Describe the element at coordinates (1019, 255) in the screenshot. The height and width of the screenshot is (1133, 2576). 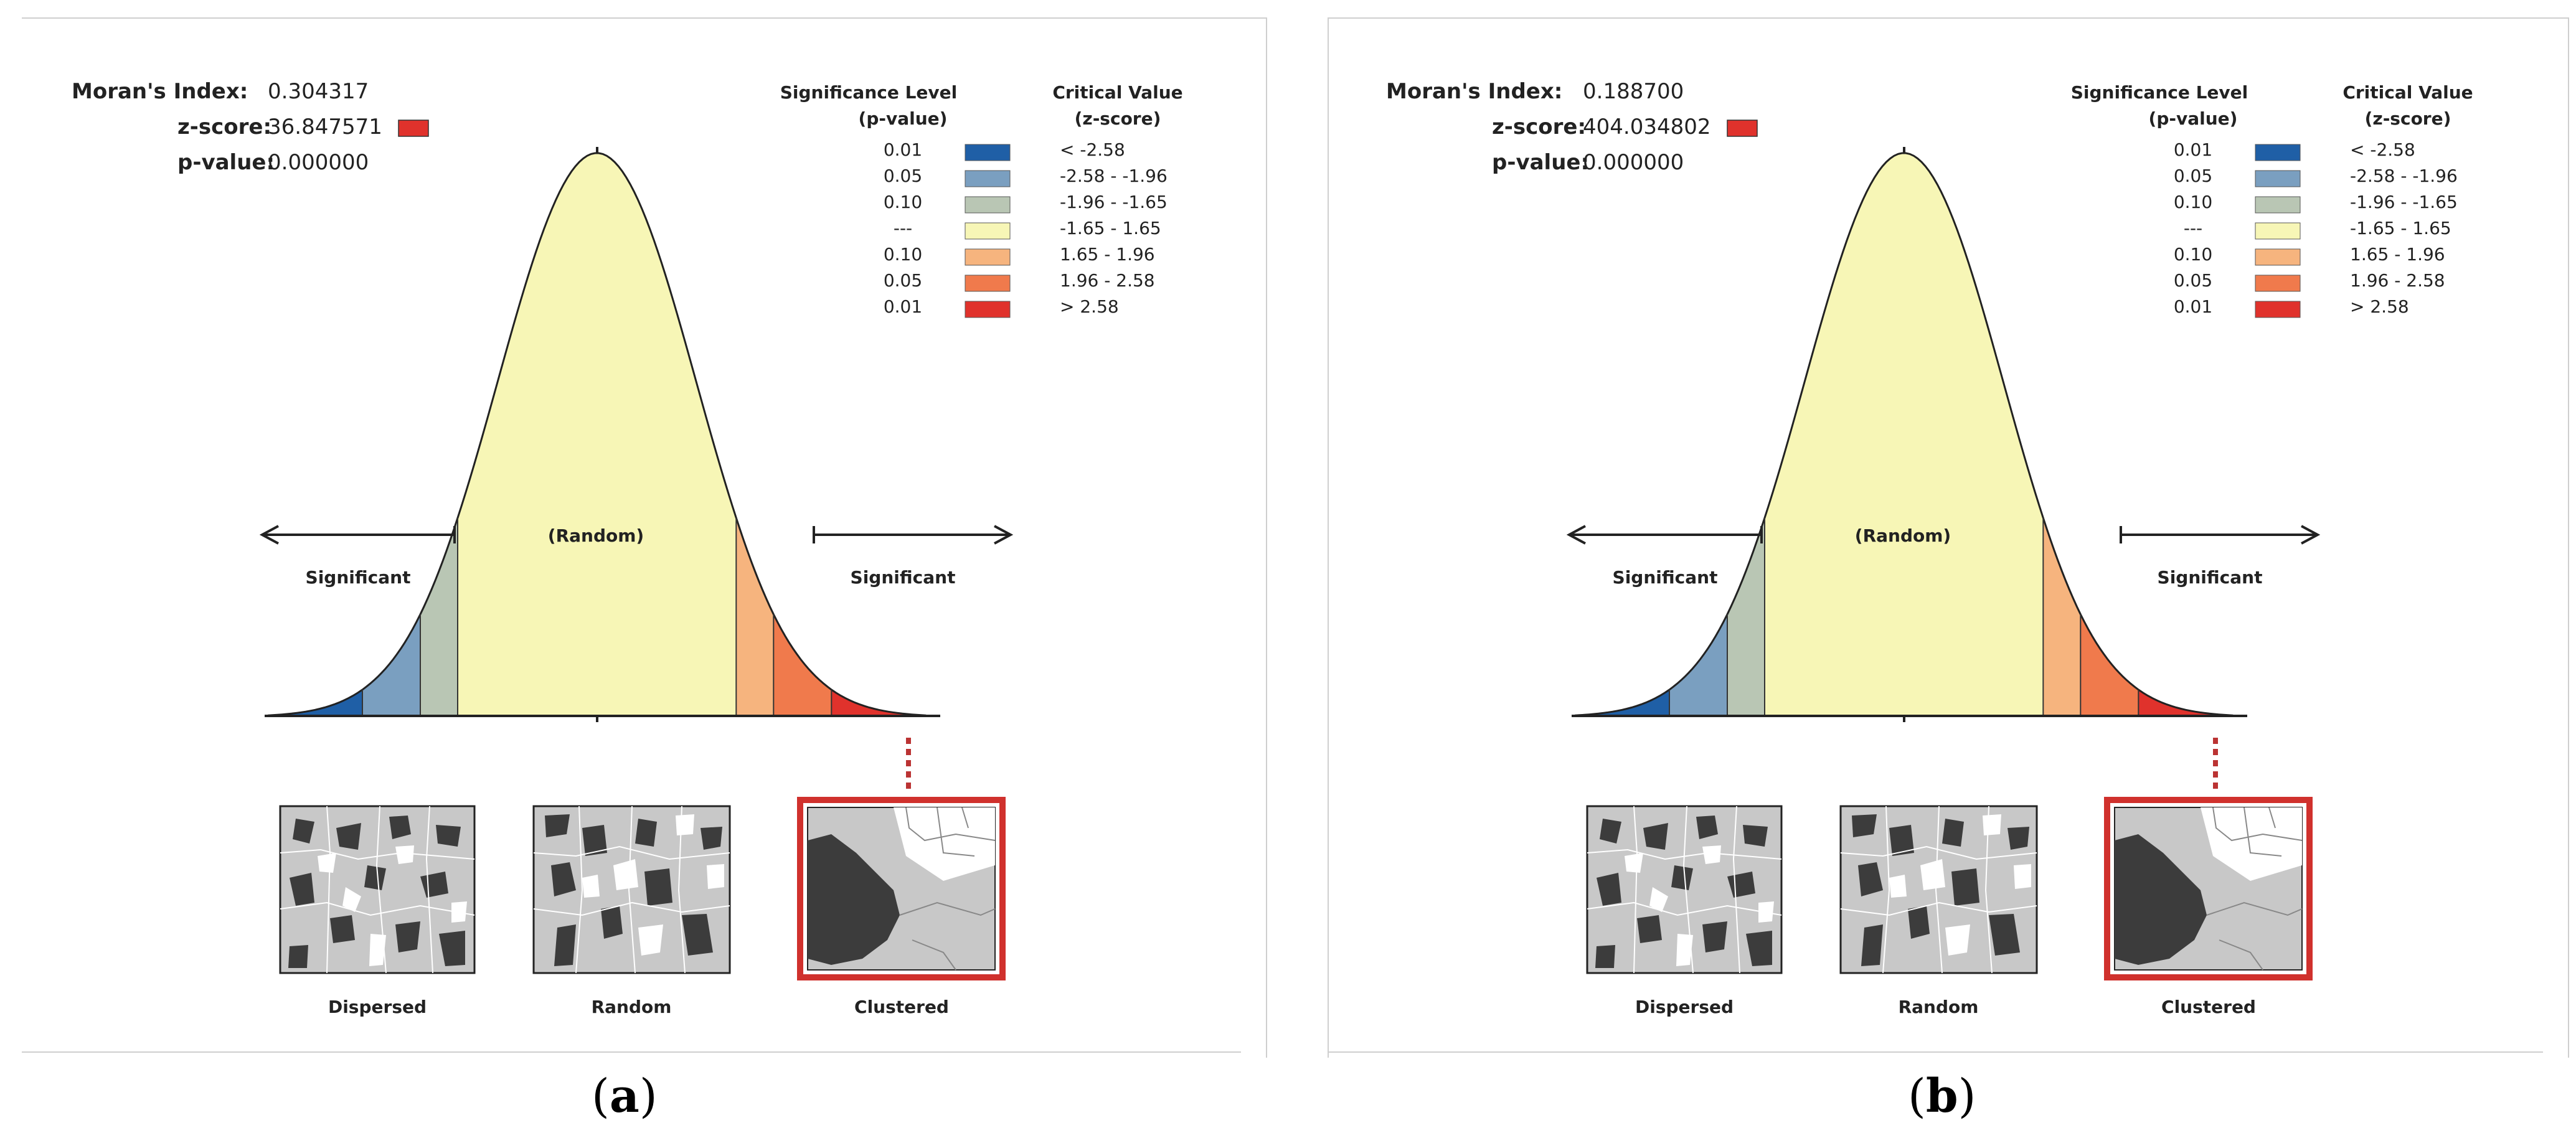
I see `legend-row: 0.10 1.65 - 1.96` at that location.